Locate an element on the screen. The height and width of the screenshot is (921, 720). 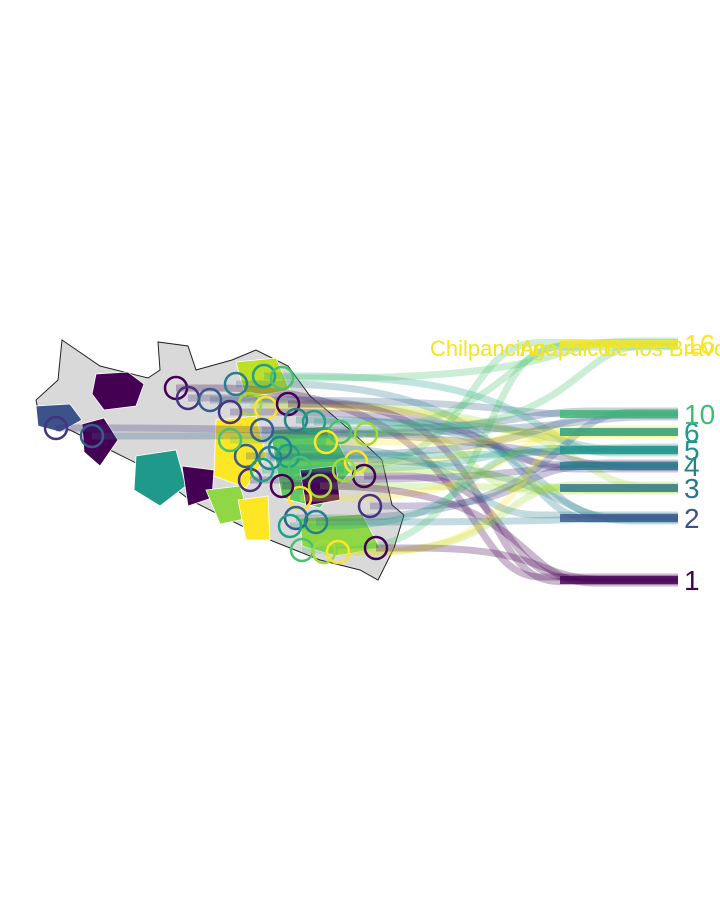
municipality-purple-north is located at coordinates (118, 391).